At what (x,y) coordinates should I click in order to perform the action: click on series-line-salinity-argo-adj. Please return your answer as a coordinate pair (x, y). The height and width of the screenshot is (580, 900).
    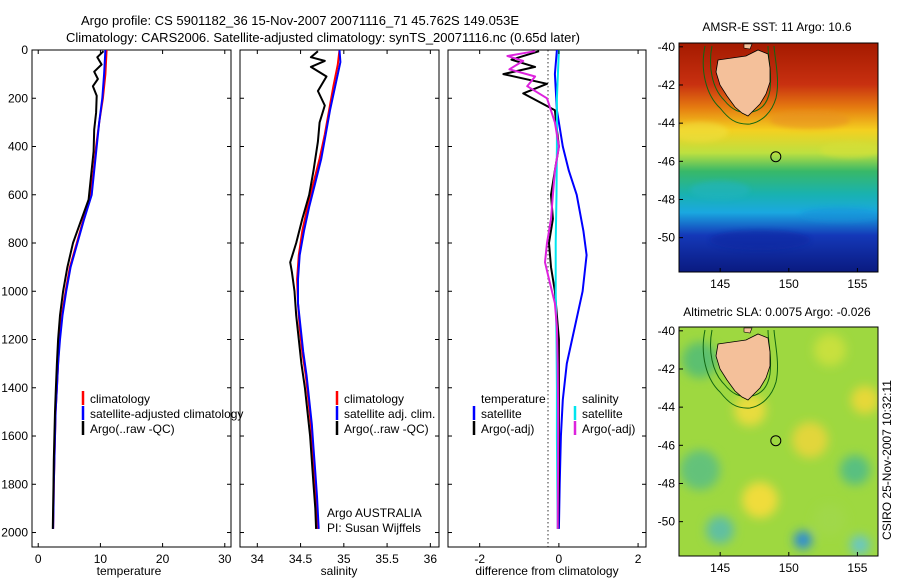
    Looking at the image, I should click on (533, 289).